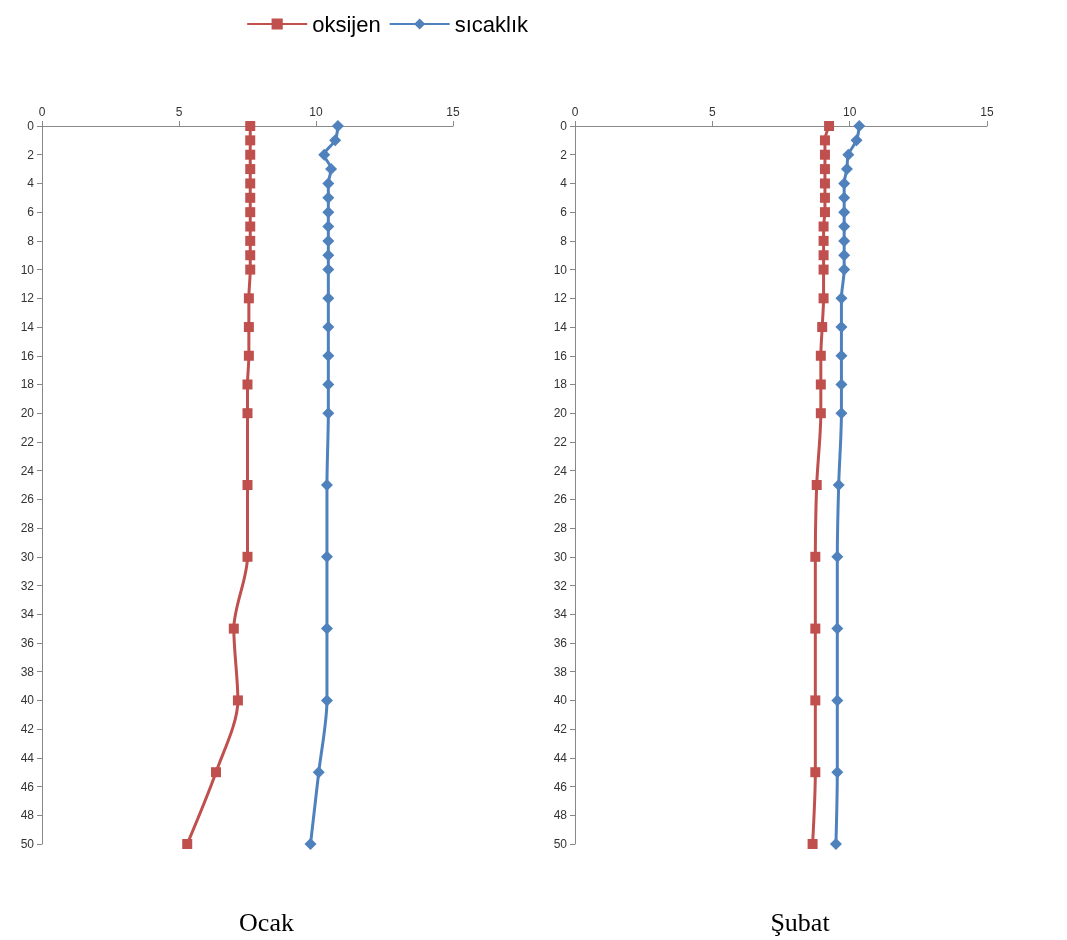  Describe the element at coordinates (491, 24) in the screenshot. I see `legend-label: sıcaklık` at that location.